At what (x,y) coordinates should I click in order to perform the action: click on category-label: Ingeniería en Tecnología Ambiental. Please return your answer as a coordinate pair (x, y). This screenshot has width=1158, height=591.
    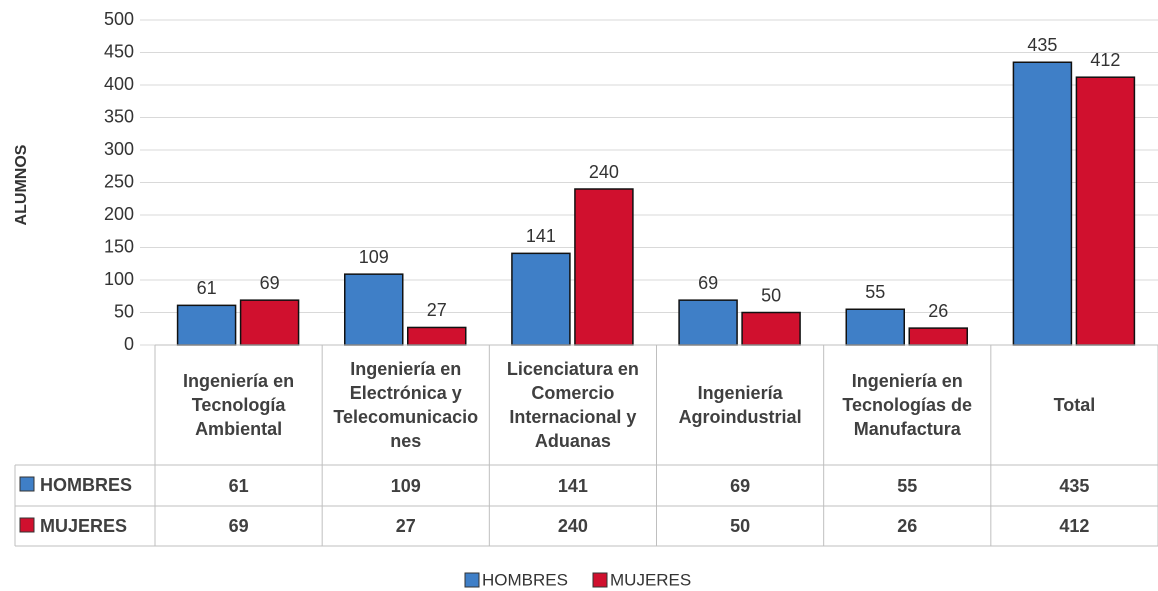
    Looking at the image, I should click on (239, 405).